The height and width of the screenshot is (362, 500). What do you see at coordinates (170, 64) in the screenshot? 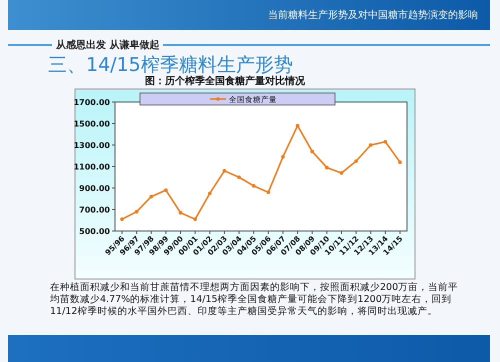
I see `chart-title: 三、14/15榨季糖料生产形势` at bounding box center [170, 64].